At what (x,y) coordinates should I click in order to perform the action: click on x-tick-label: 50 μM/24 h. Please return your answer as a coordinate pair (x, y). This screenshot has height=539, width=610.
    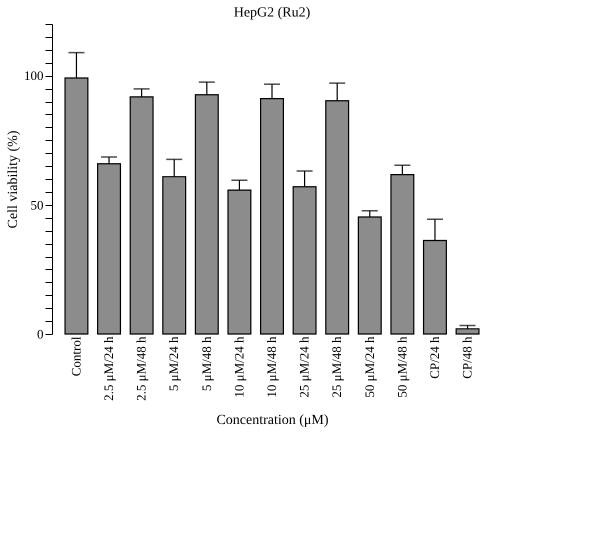
    Looking at the image, I should click on (369, 367).